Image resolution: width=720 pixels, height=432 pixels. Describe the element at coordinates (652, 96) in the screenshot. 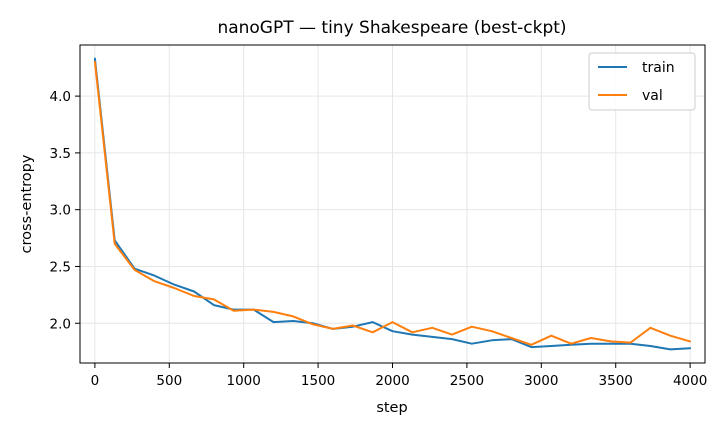

I see `legend-label-val: val` at that location.